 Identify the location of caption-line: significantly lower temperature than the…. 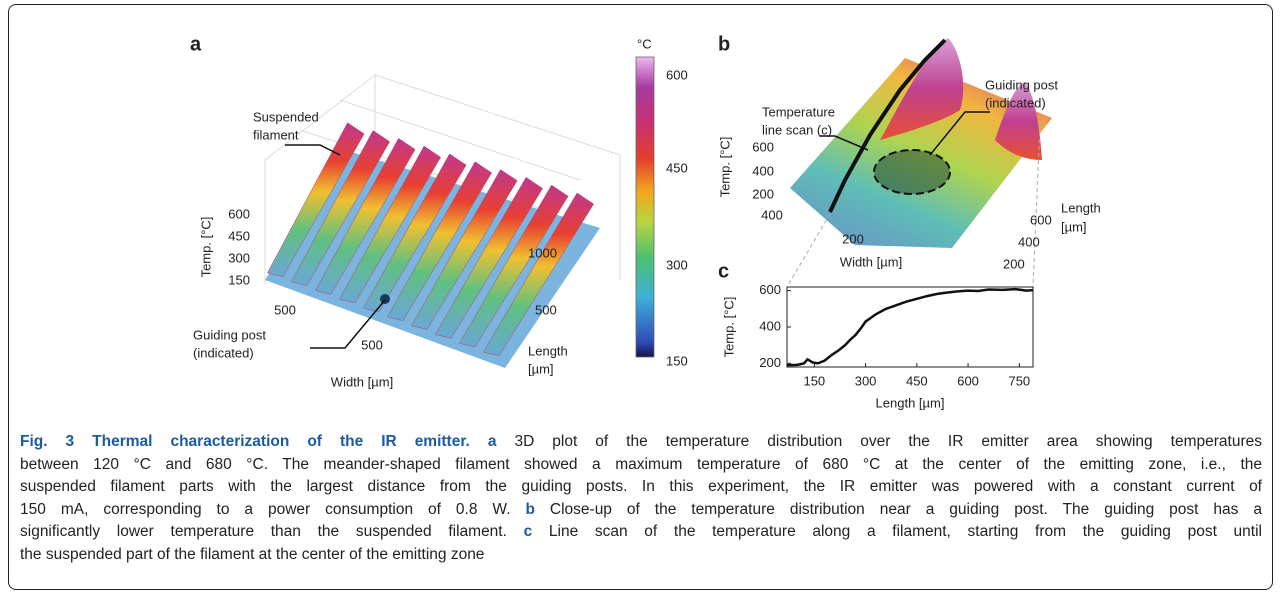
(641, 532).